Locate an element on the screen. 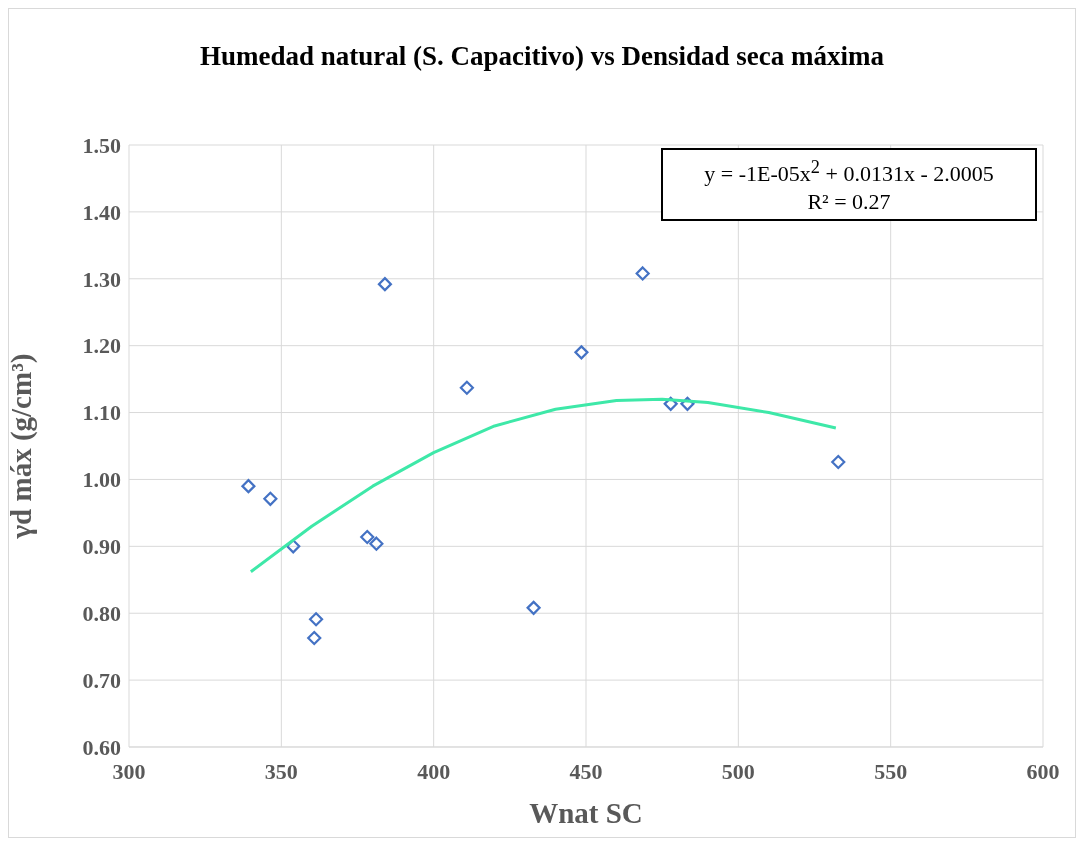 The height and width of the screenshot is (845, 1084). annotation: y = -1E-05x$^{2}$ + 0.0131x - 2.0005 is located at coordinates (849, 172).